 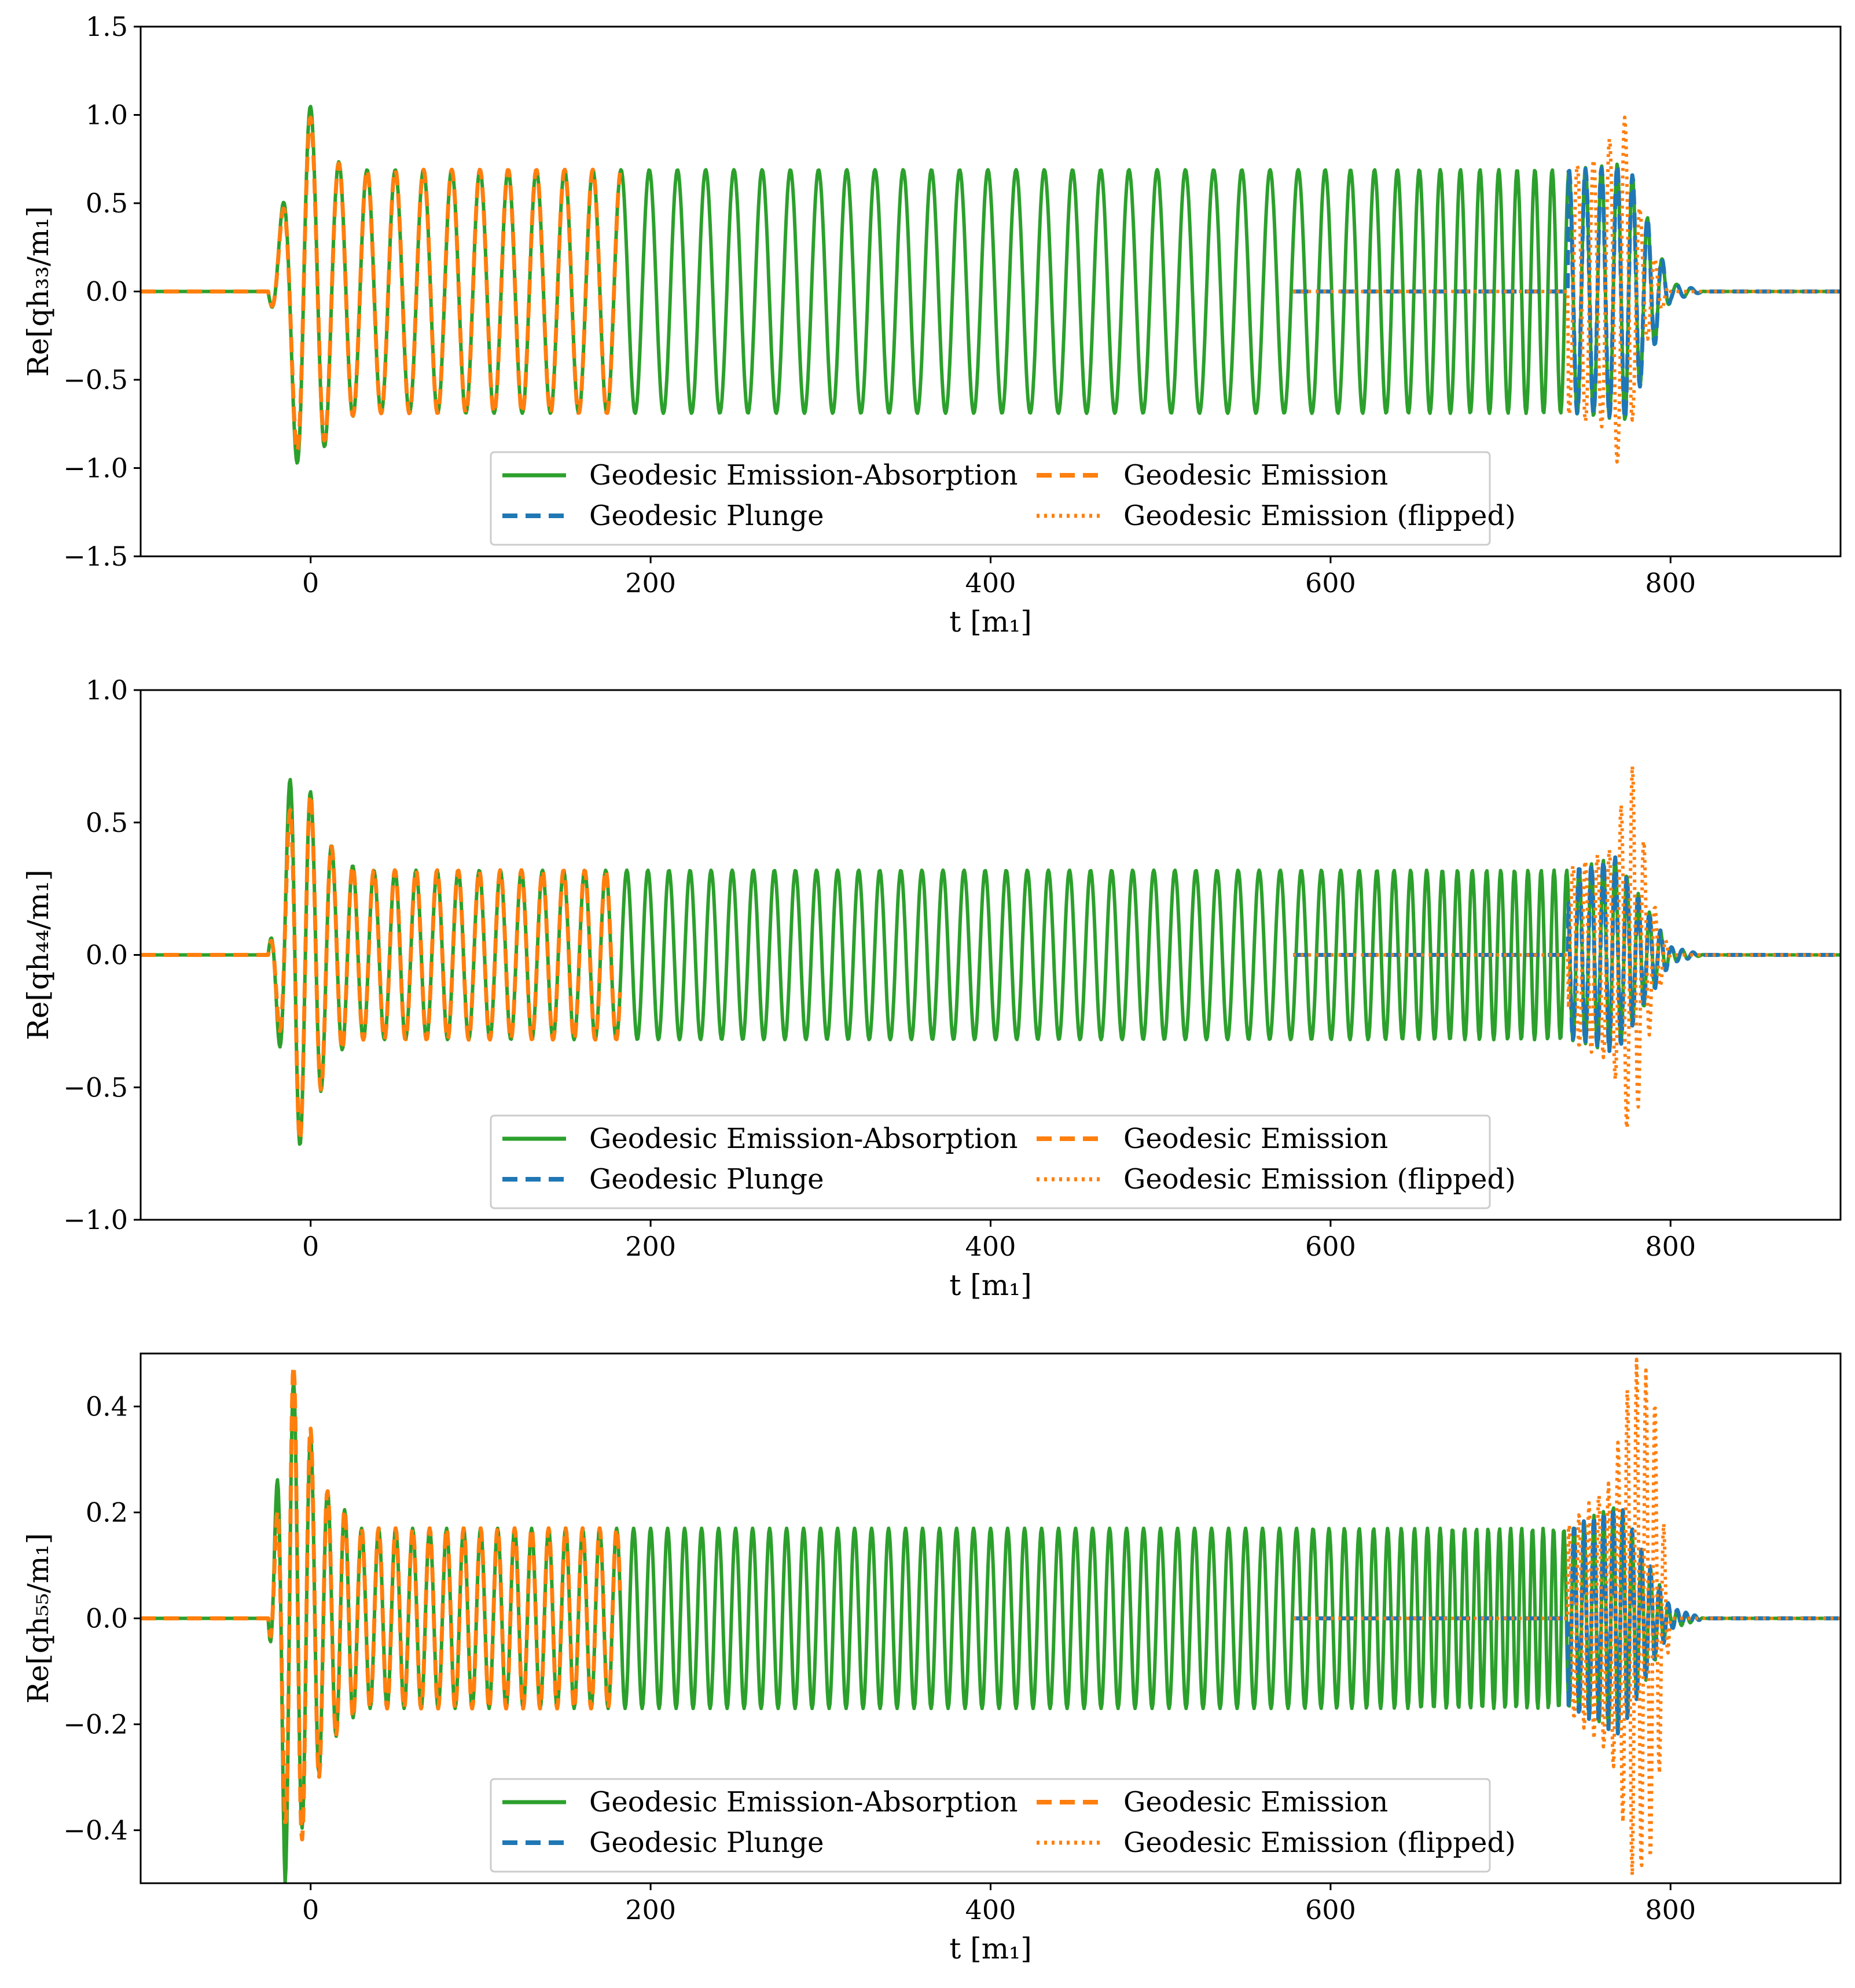 What do you see at coordinates (107, 27) in the screenshot?
I see `y-tick-label: 1.5` at bounding box center [107, 27].